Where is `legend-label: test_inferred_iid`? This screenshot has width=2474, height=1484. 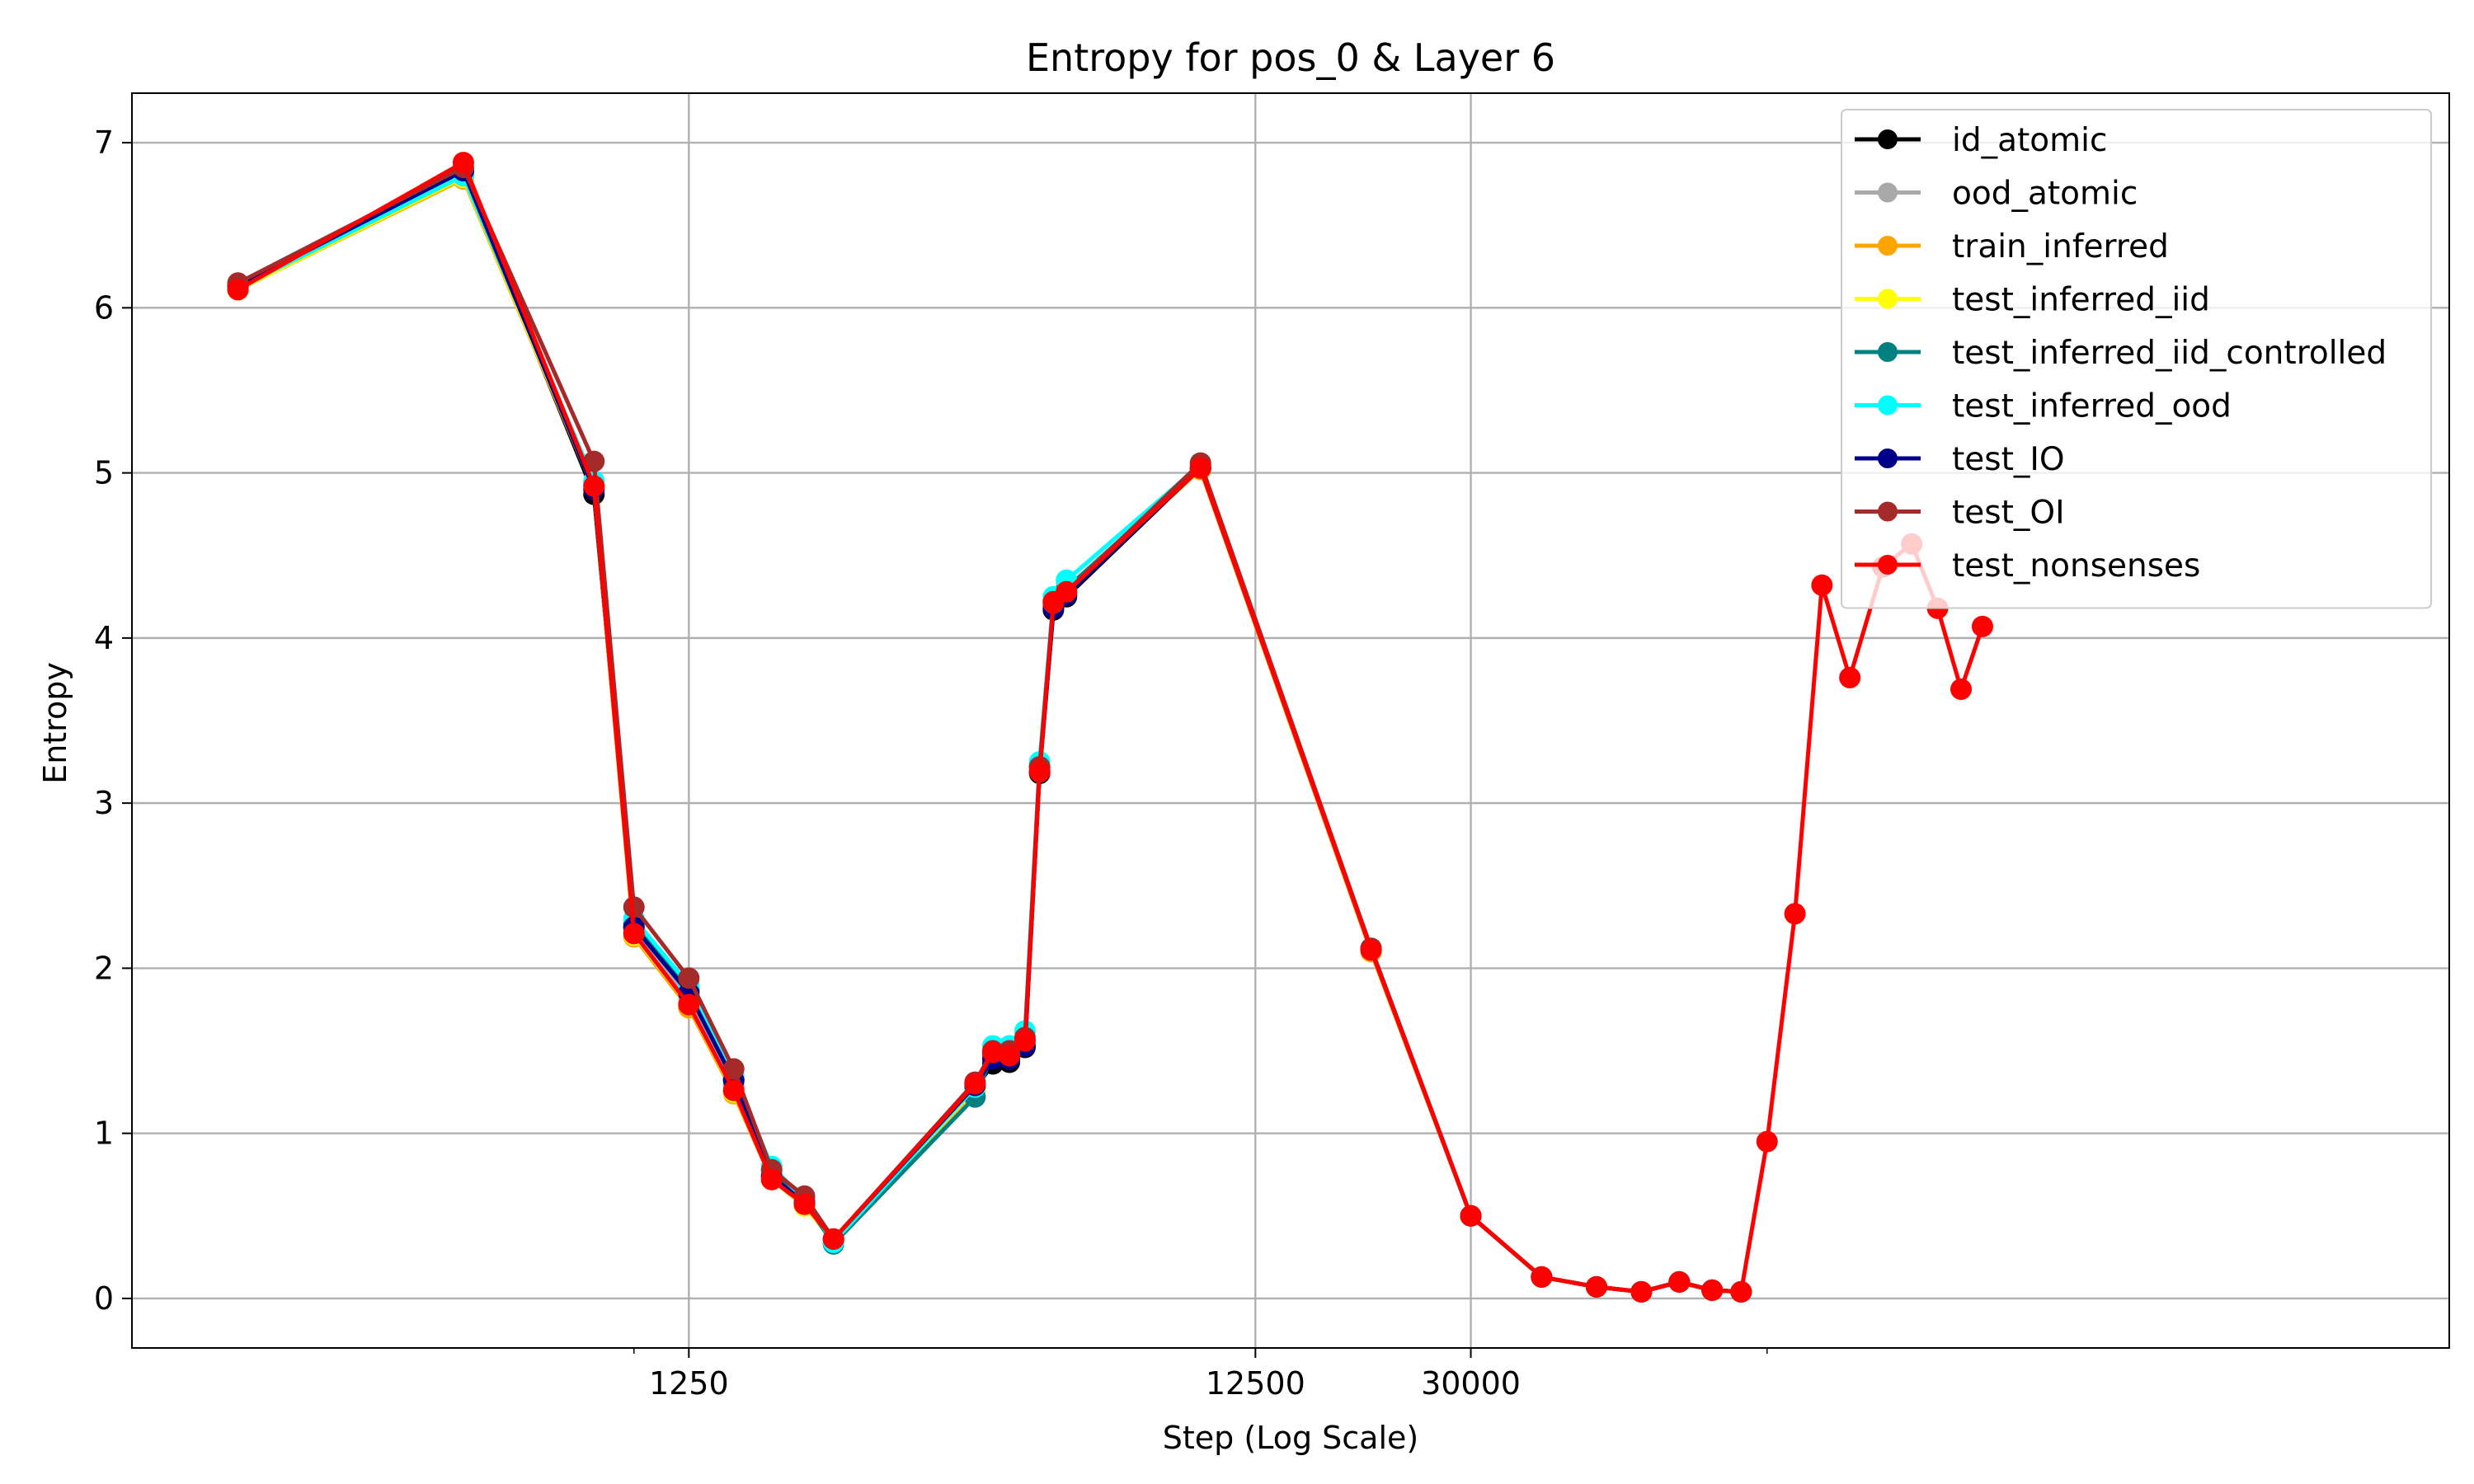 legend-label: test_inferred_iid is located at coordinates (2081, 300).